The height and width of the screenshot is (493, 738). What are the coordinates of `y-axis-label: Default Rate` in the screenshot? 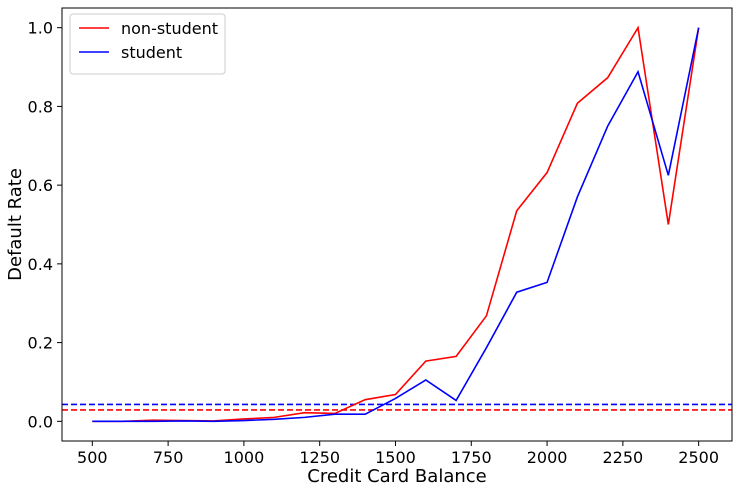 It's located at (15, 224).